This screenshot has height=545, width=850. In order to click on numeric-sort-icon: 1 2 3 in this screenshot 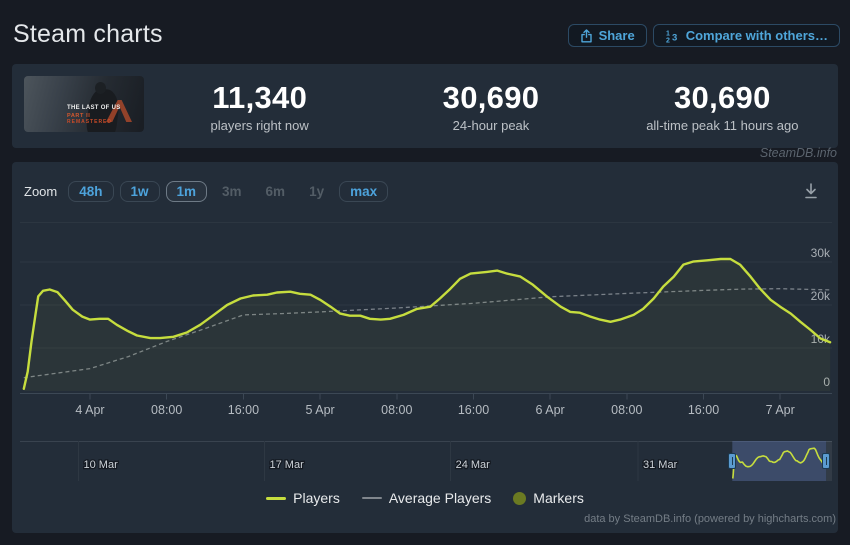, I will do `click(672, 36)`.